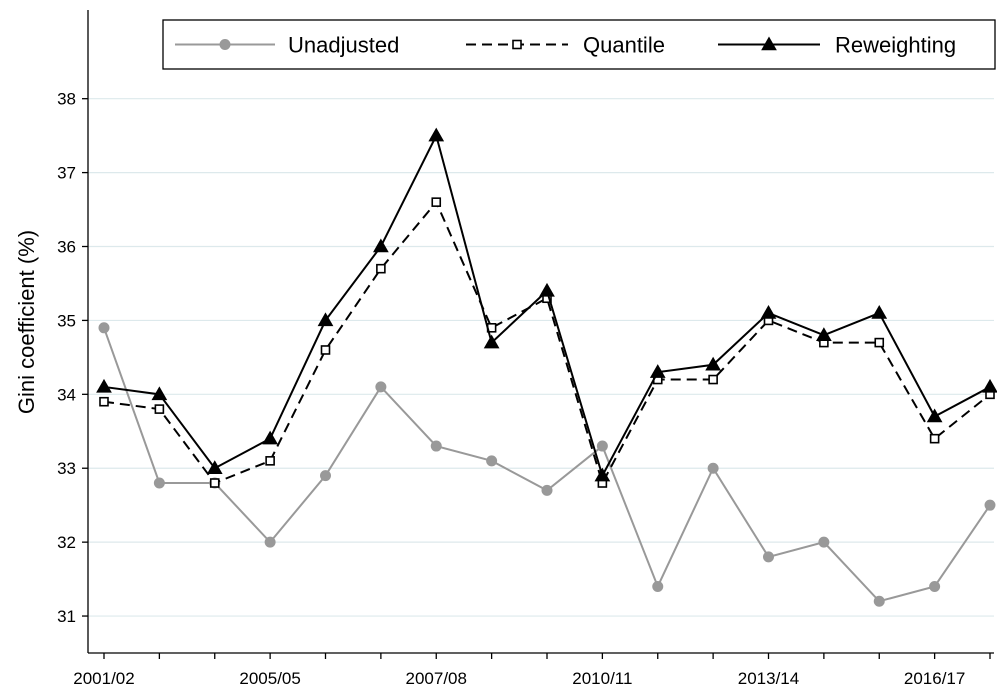  What do you see at coordinates (269, 678) in the screenshot?
I see `x-tick-label: 2005/05` at bounding box center [269, 678].